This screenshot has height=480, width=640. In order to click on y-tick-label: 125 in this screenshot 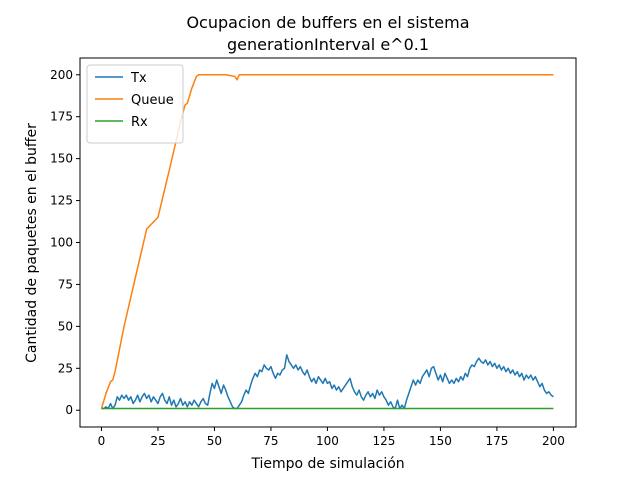, I will do `click(61, 201)`.